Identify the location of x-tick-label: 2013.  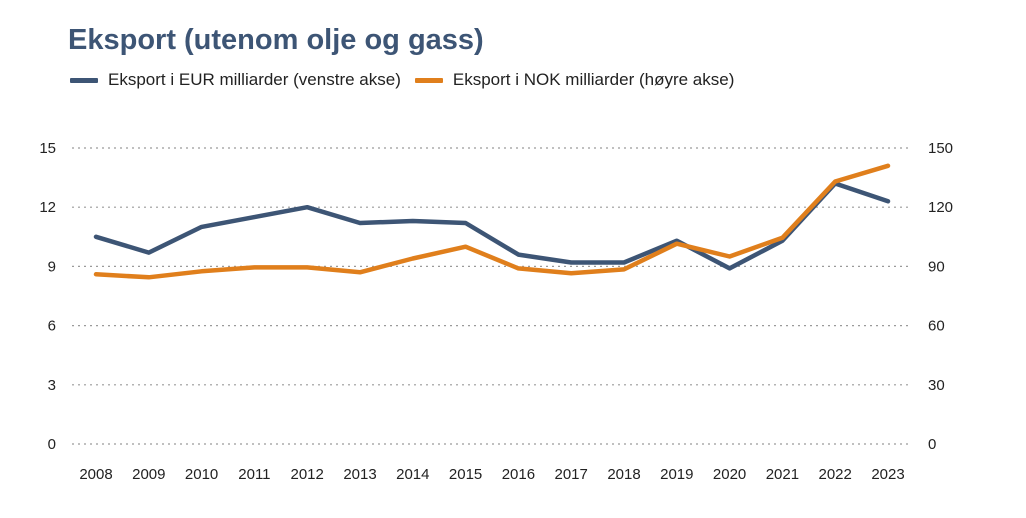
(359, 474).